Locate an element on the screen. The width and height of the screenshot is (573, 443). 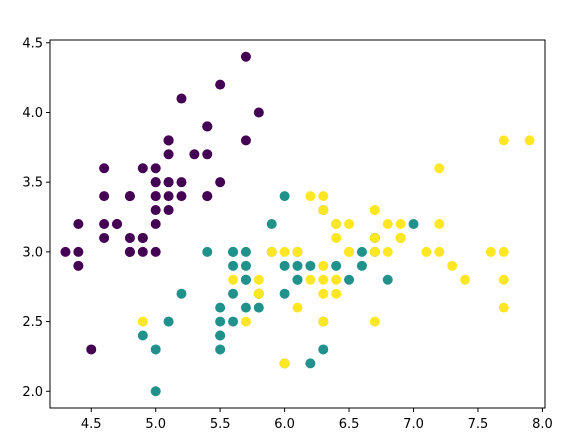
y-tick-label: 2.5 is located at coordinates (32, 322).